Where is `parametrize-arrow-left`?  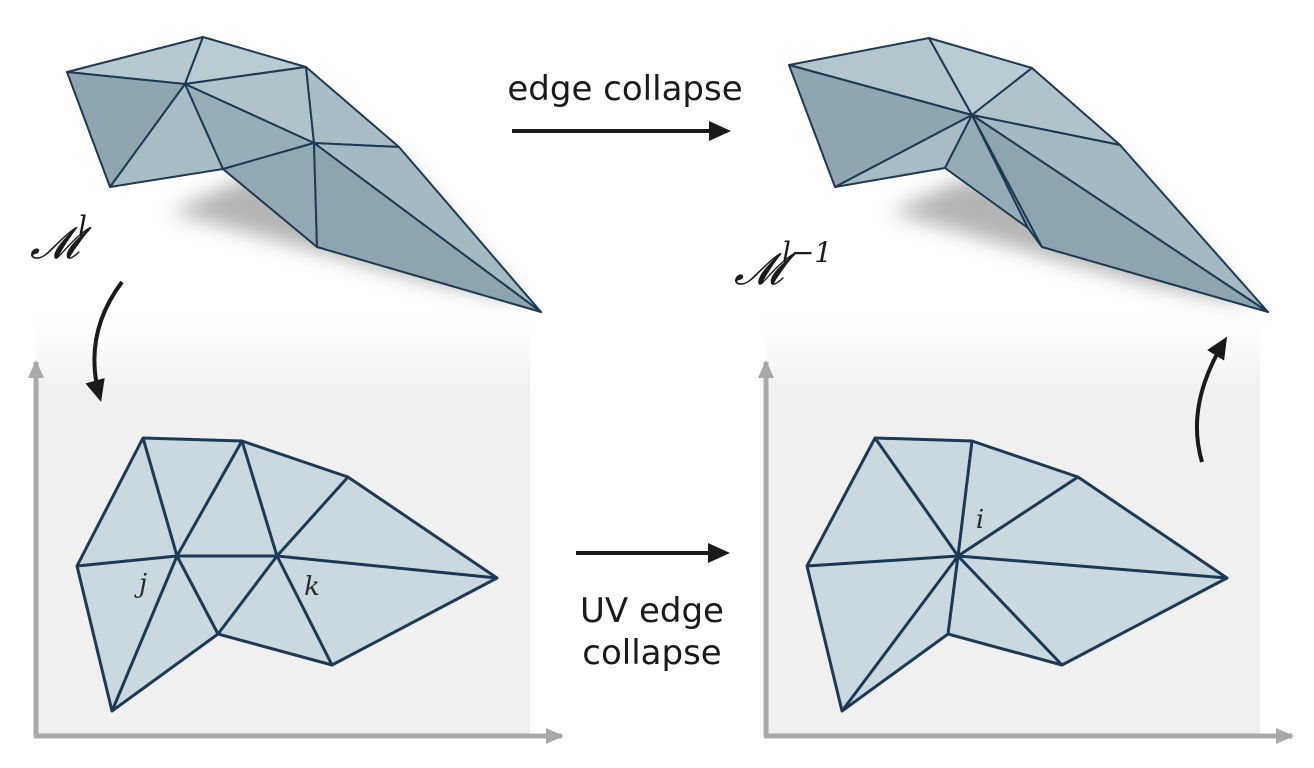
parametrize-arrow-left is located at coordinates (104, 341).